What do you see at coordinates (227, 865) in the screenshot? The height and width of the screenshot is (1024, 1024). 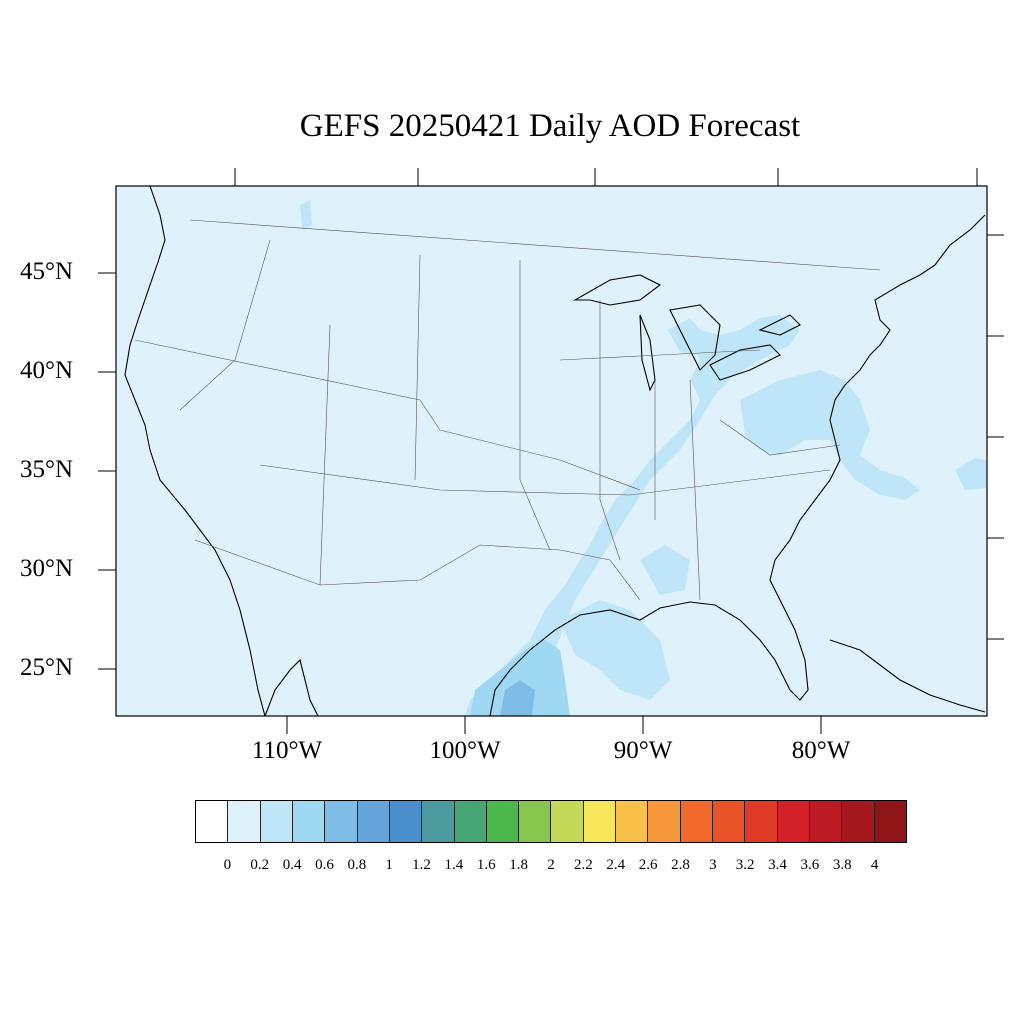 I see `colorbar-tick-label: 0` at bounding box center [227, 865].